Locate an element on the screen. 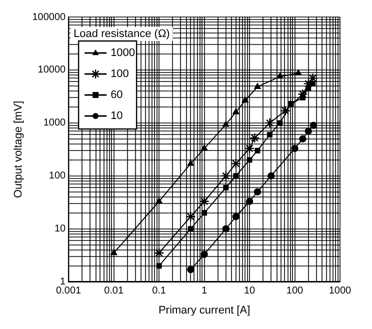 This screenshot has width=372, height=329. legend-label: 60 is located at coordinates (116, 95).